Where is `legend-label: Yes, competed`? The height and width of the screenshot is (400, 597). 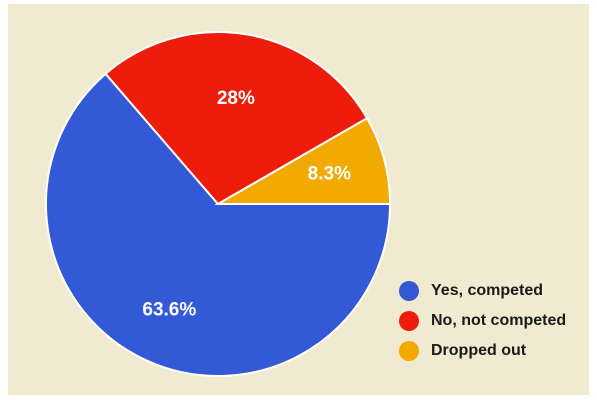
legend-label: Yes, competed is located at coordinates (487, 290).